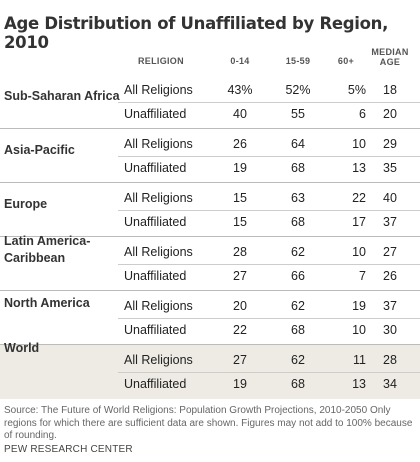  I want to click on age-60-plus-cell: 7, so click(362, 276).